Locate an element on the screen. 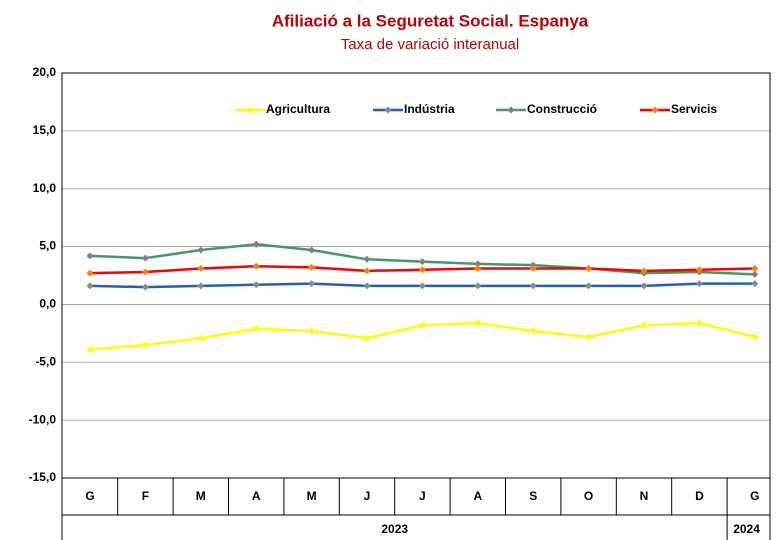 Image resolution: width=776 pixels, height=540 pixels. x-tick-label: O is located at coordinates (588, 496).